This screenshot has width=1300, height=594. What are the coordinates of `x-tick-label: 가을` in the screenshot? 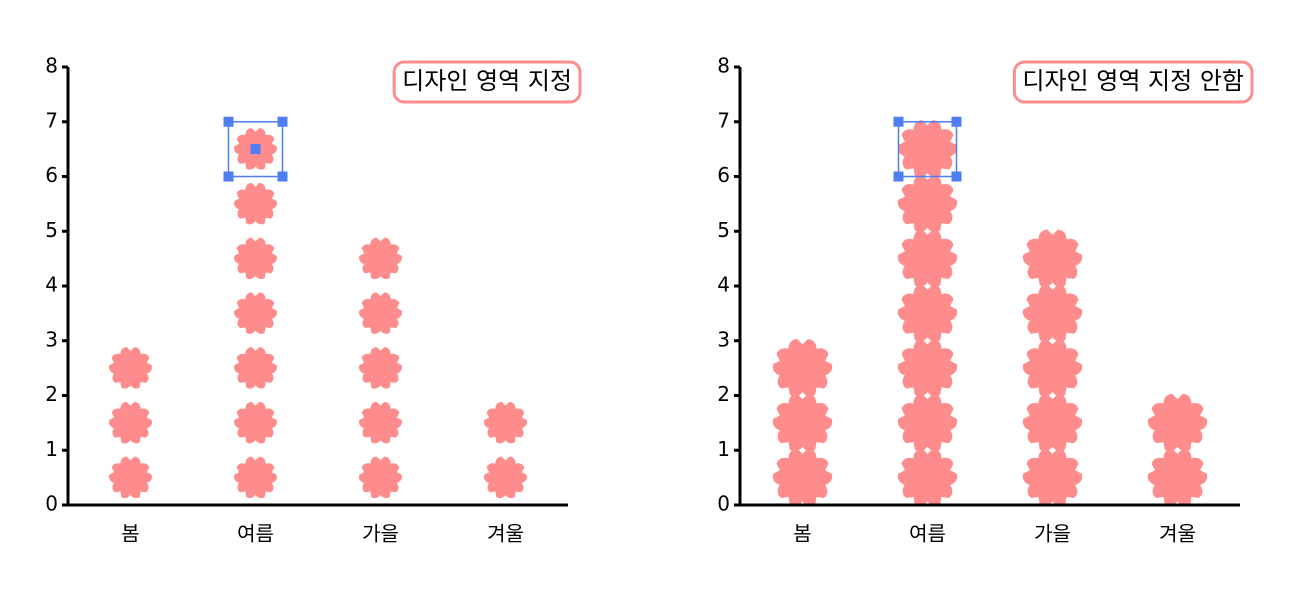 It's located at (380, 534).